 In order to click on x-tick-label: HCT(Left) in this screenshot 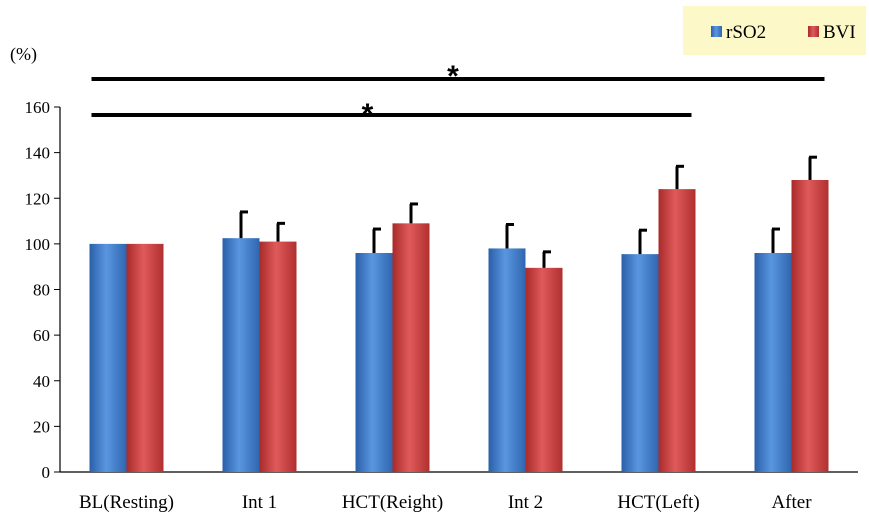, I will do `click(658, 502)`.